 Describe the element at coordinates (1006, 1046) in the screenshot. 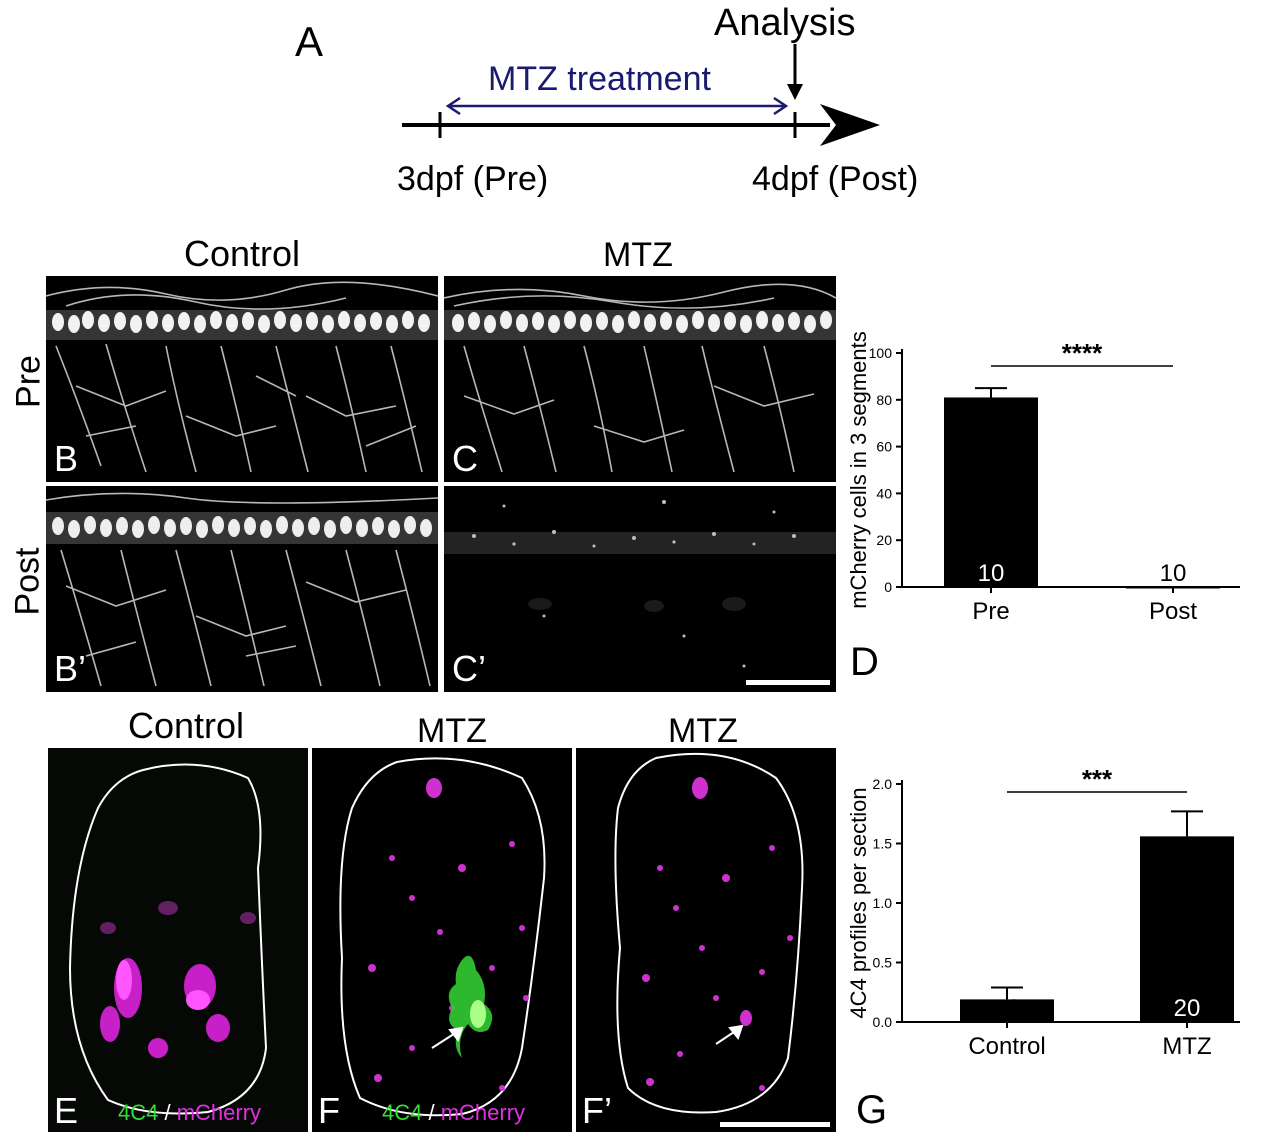

I see `x-tick-label: Control` at that location.